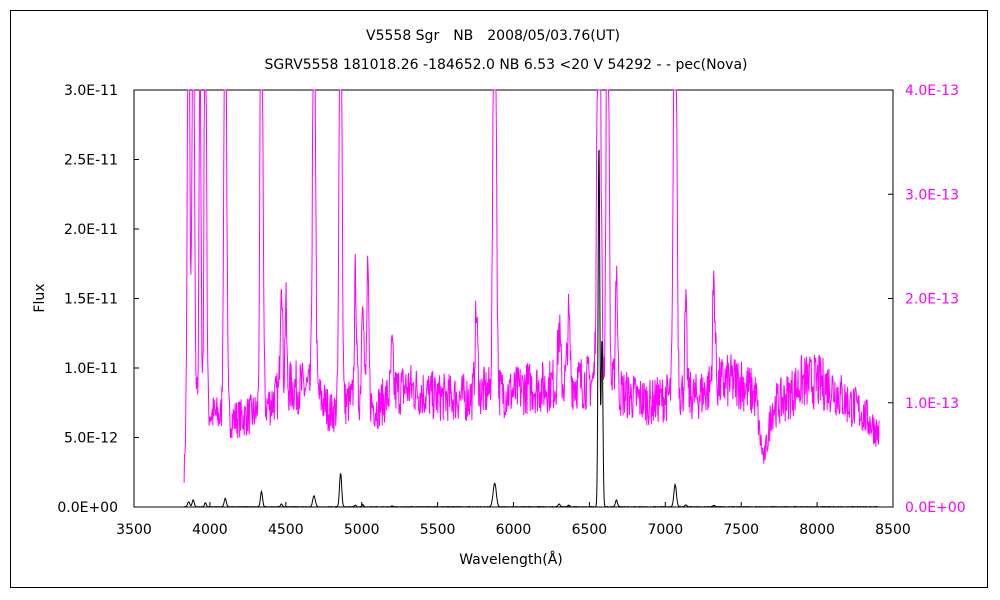 This screenshot has width=1000, height=600. What do you see at coordinates (40, 297) in the screenshot?
I see `y-axis-label: Flux` at bounding box center [40, 297].